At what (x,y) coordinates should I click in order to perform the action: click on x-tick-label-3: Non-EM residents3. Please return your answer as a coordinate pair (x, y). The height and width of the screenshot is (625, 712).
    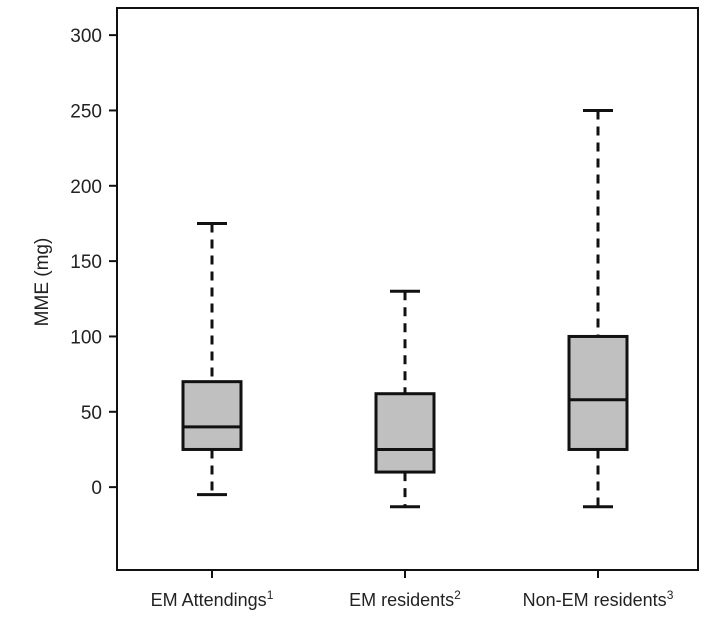
    Looking at the image, I should click on (598, 599).